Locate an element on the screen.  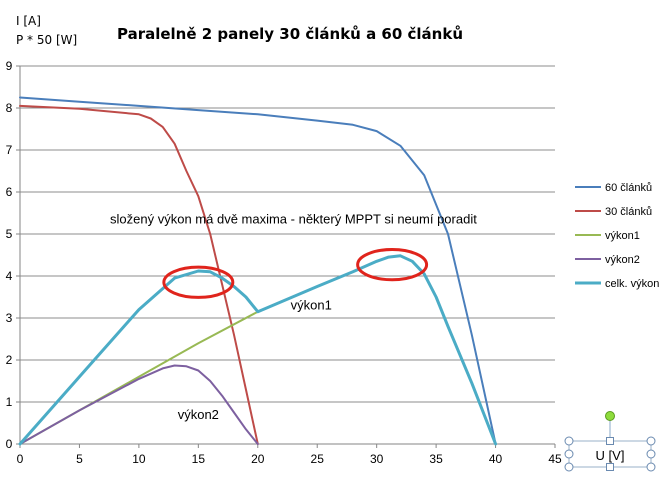
y-axis-label-line-1: I [A] is located at coordinates (28, 21).